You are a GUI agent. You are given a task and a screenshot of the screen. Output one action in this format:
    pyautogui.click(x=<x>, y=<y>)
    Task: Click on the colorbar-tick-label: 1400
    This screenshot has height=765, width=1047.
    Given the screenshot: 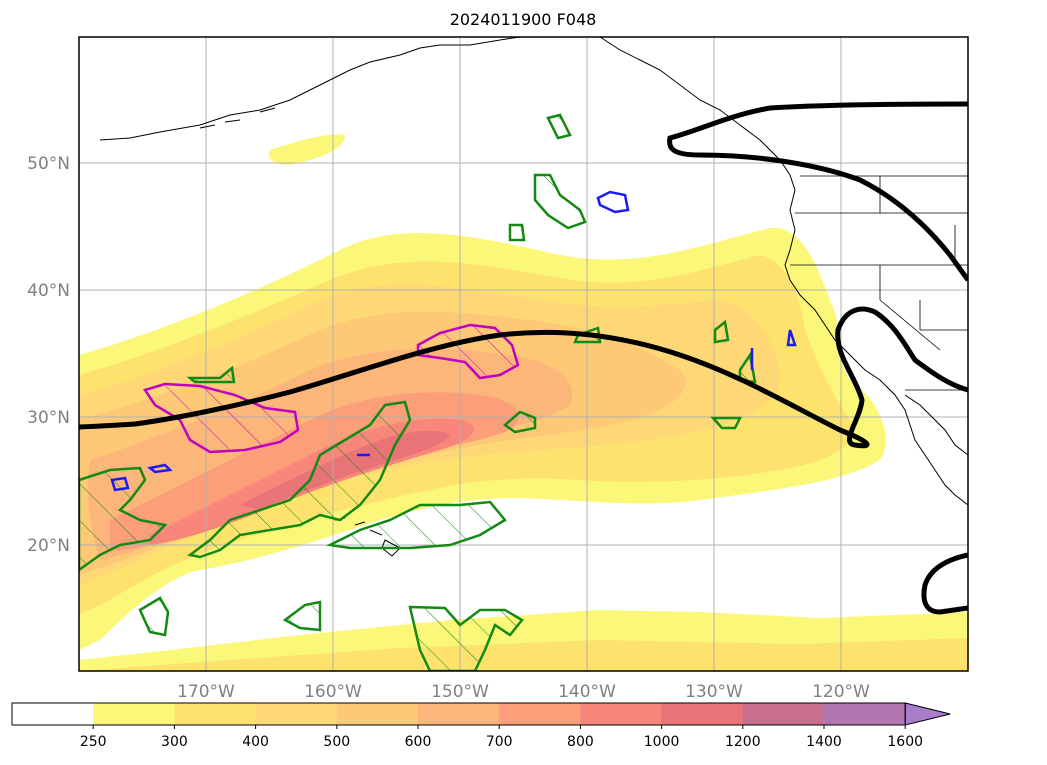 What is the action you would take?
    pyautogui.click(x=824, y=742)
    